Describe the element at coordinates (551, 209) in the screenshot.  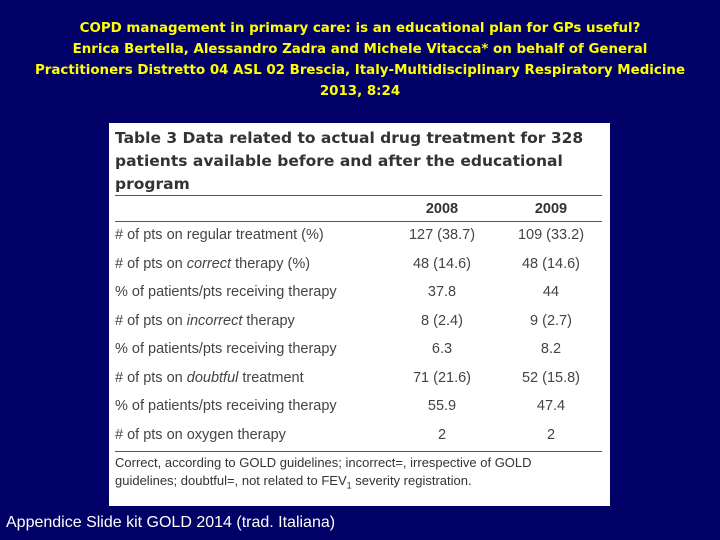
I see `column-header-2009: 2009` at that location.